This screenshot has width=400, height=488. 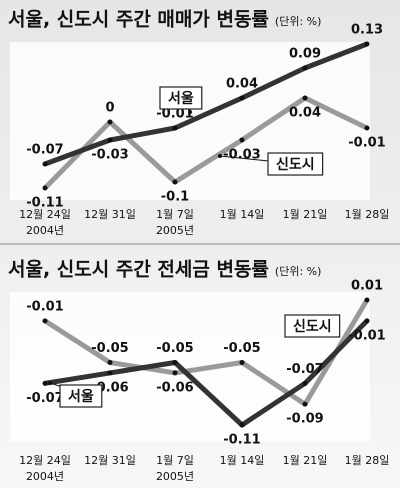 I want to click on data-label: 0, so click(x=109, y=108).